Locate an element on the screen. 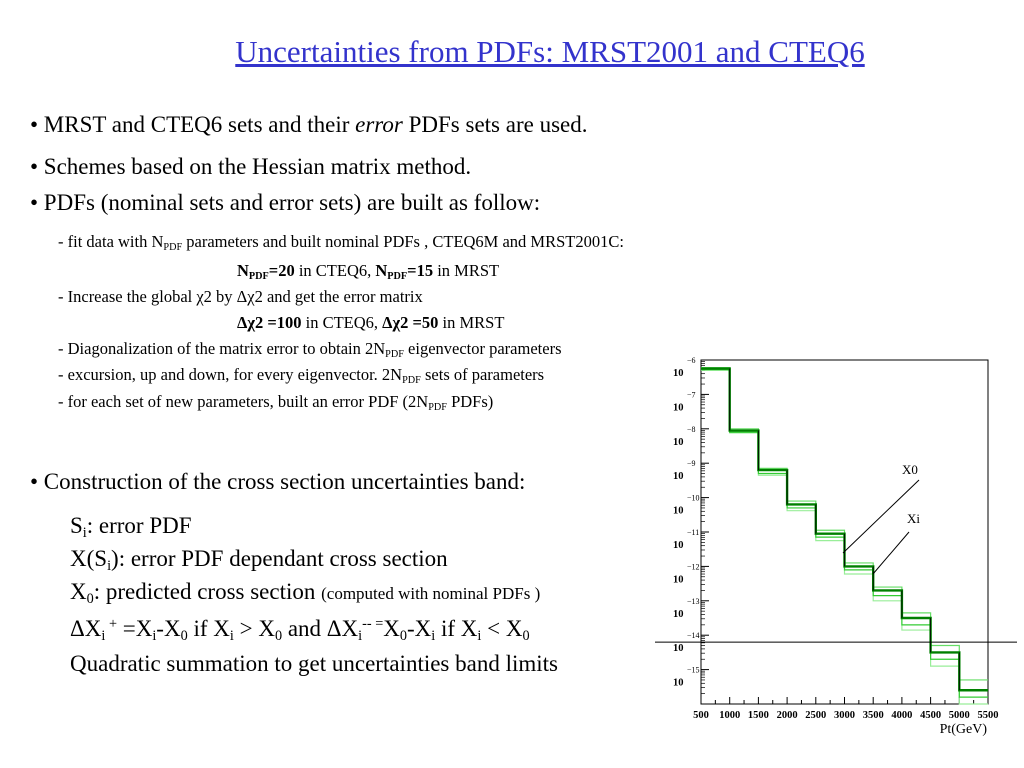 This screenshot has width=1024, height=768. x-tick-label: 5000 is located at coordinates (959, 715).